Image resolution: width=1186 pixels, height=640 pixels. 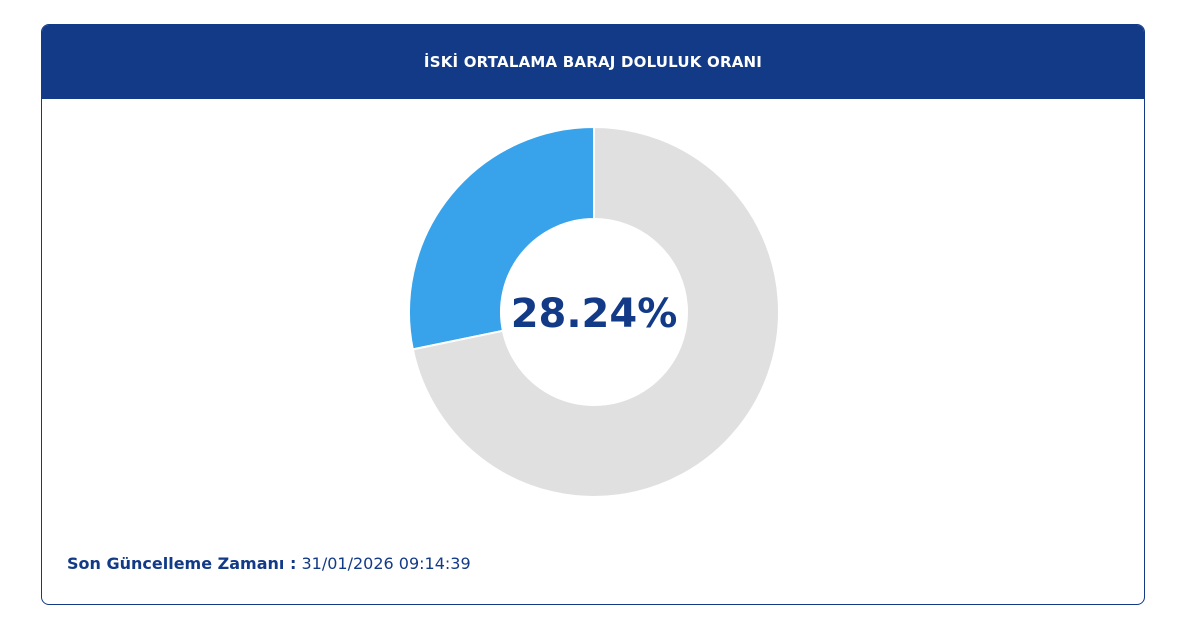 What do you see at coordinates (386, 563) in the screenshot?
I see `update-time: 31/01/2026 09:14:39` at bounding box center [386, 563].